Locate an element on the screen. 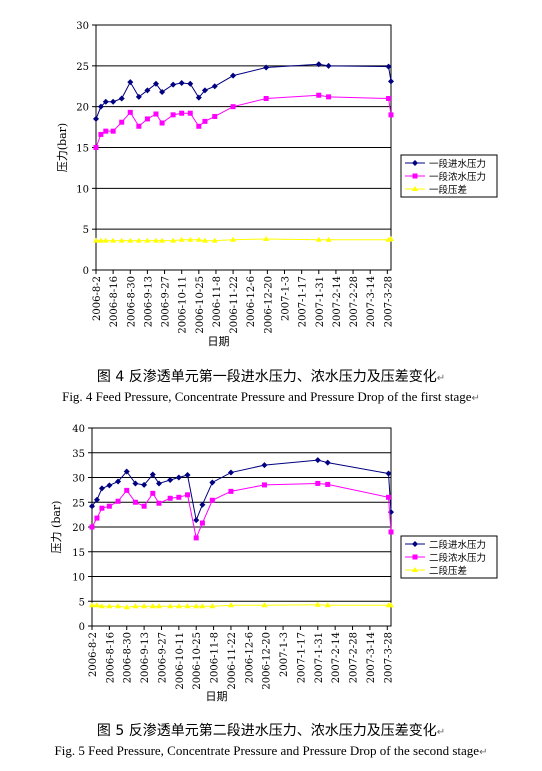 This screenshot has width=542, height=771. x-tick-label: 2007-1-31 is located at coordinates (320, 301).